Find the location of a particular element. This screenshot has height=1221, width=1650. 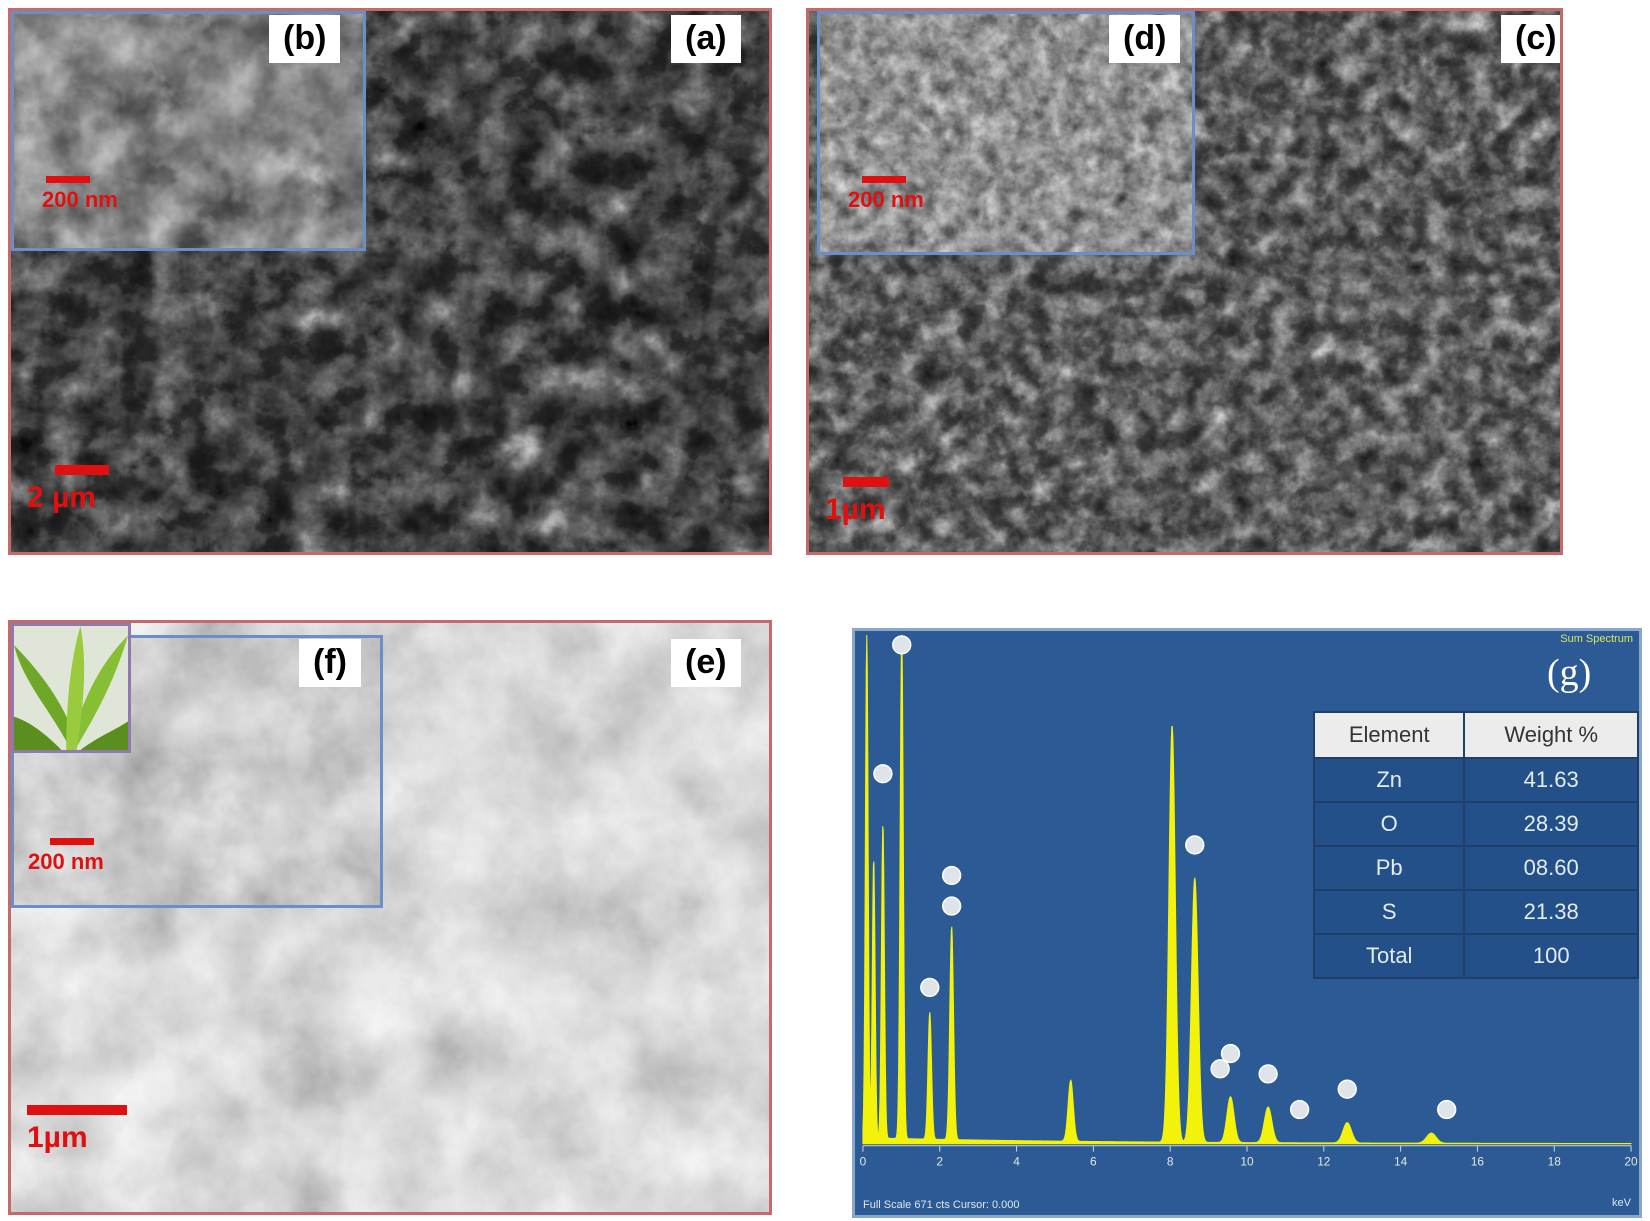

scale-bar-c: 1µm is located at coordinates (857, 502).